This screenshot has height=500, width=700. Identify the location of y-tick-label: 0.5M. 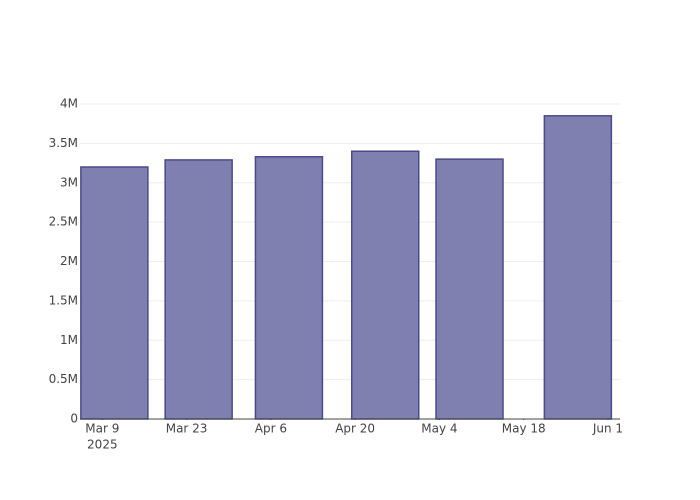
(63, 379).